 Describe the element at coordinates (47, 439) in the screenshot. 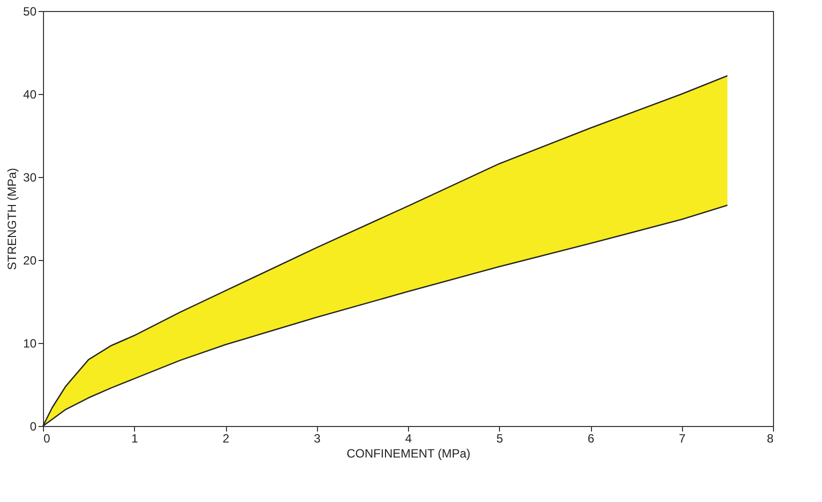

I see `x-tick-label: 0` at that location.